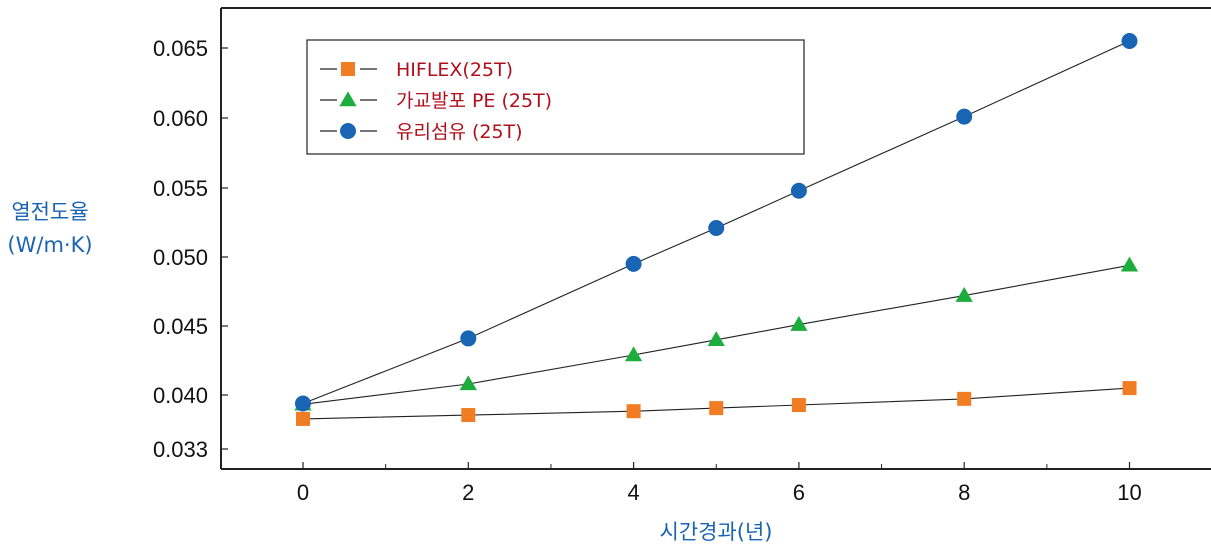 The width and height of the screenshot is (1211, 549). What do you see at coordinates (454, 70) in the screenshot?
I see `legend-label: HIFLEX(25T)` at bounding box center [454, 70].